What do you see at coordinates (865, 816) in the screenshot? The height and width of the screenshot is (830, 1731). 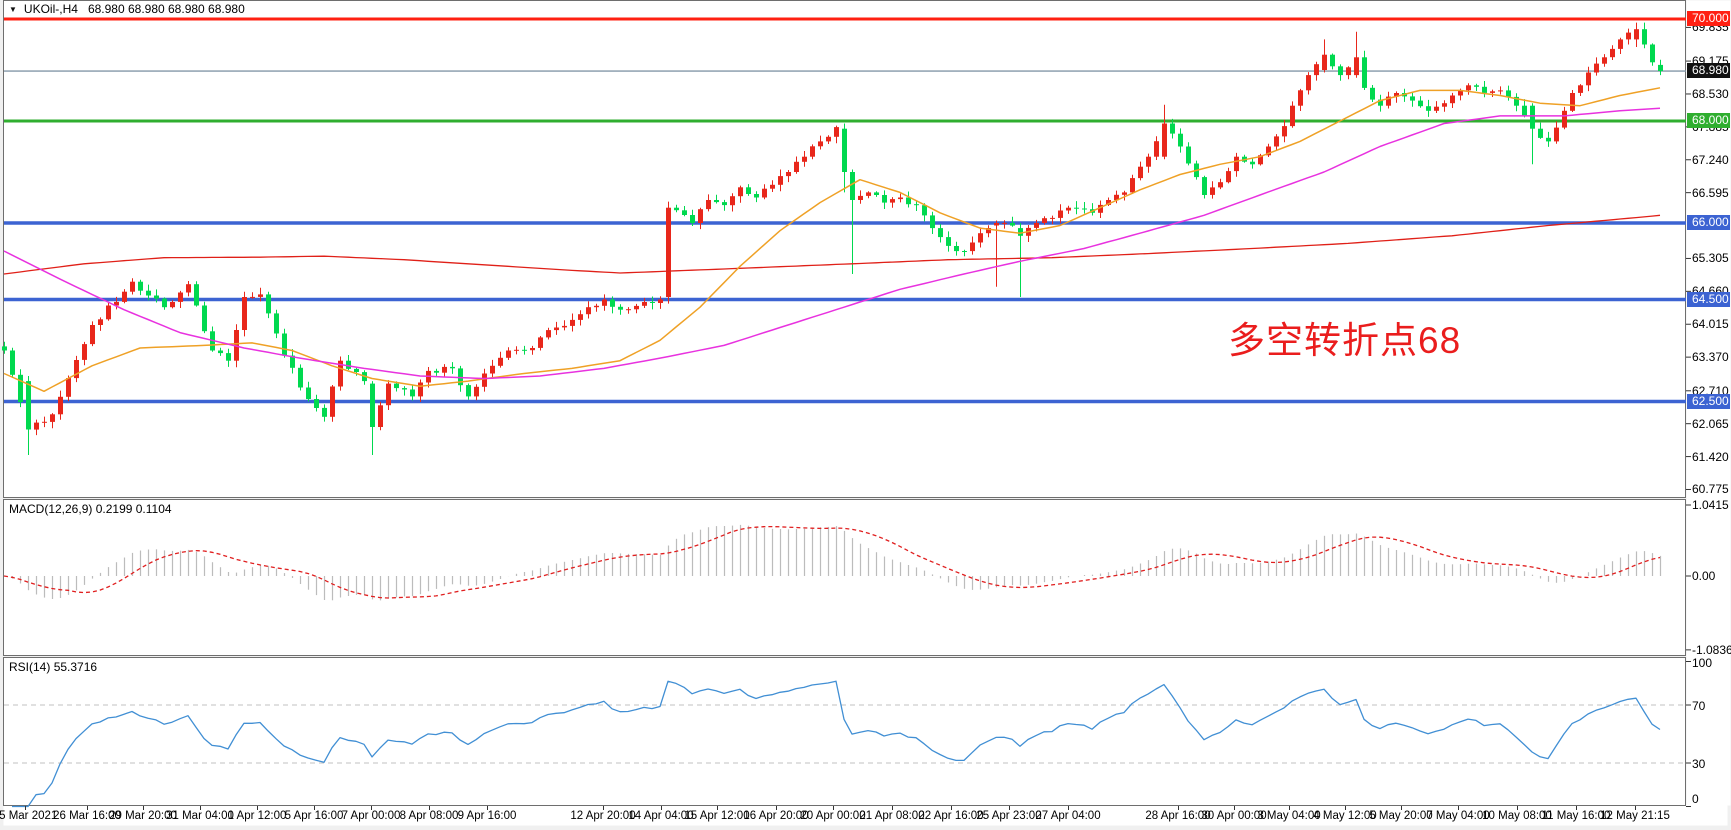 I see `time-axis` at bounding box center [865, 816].